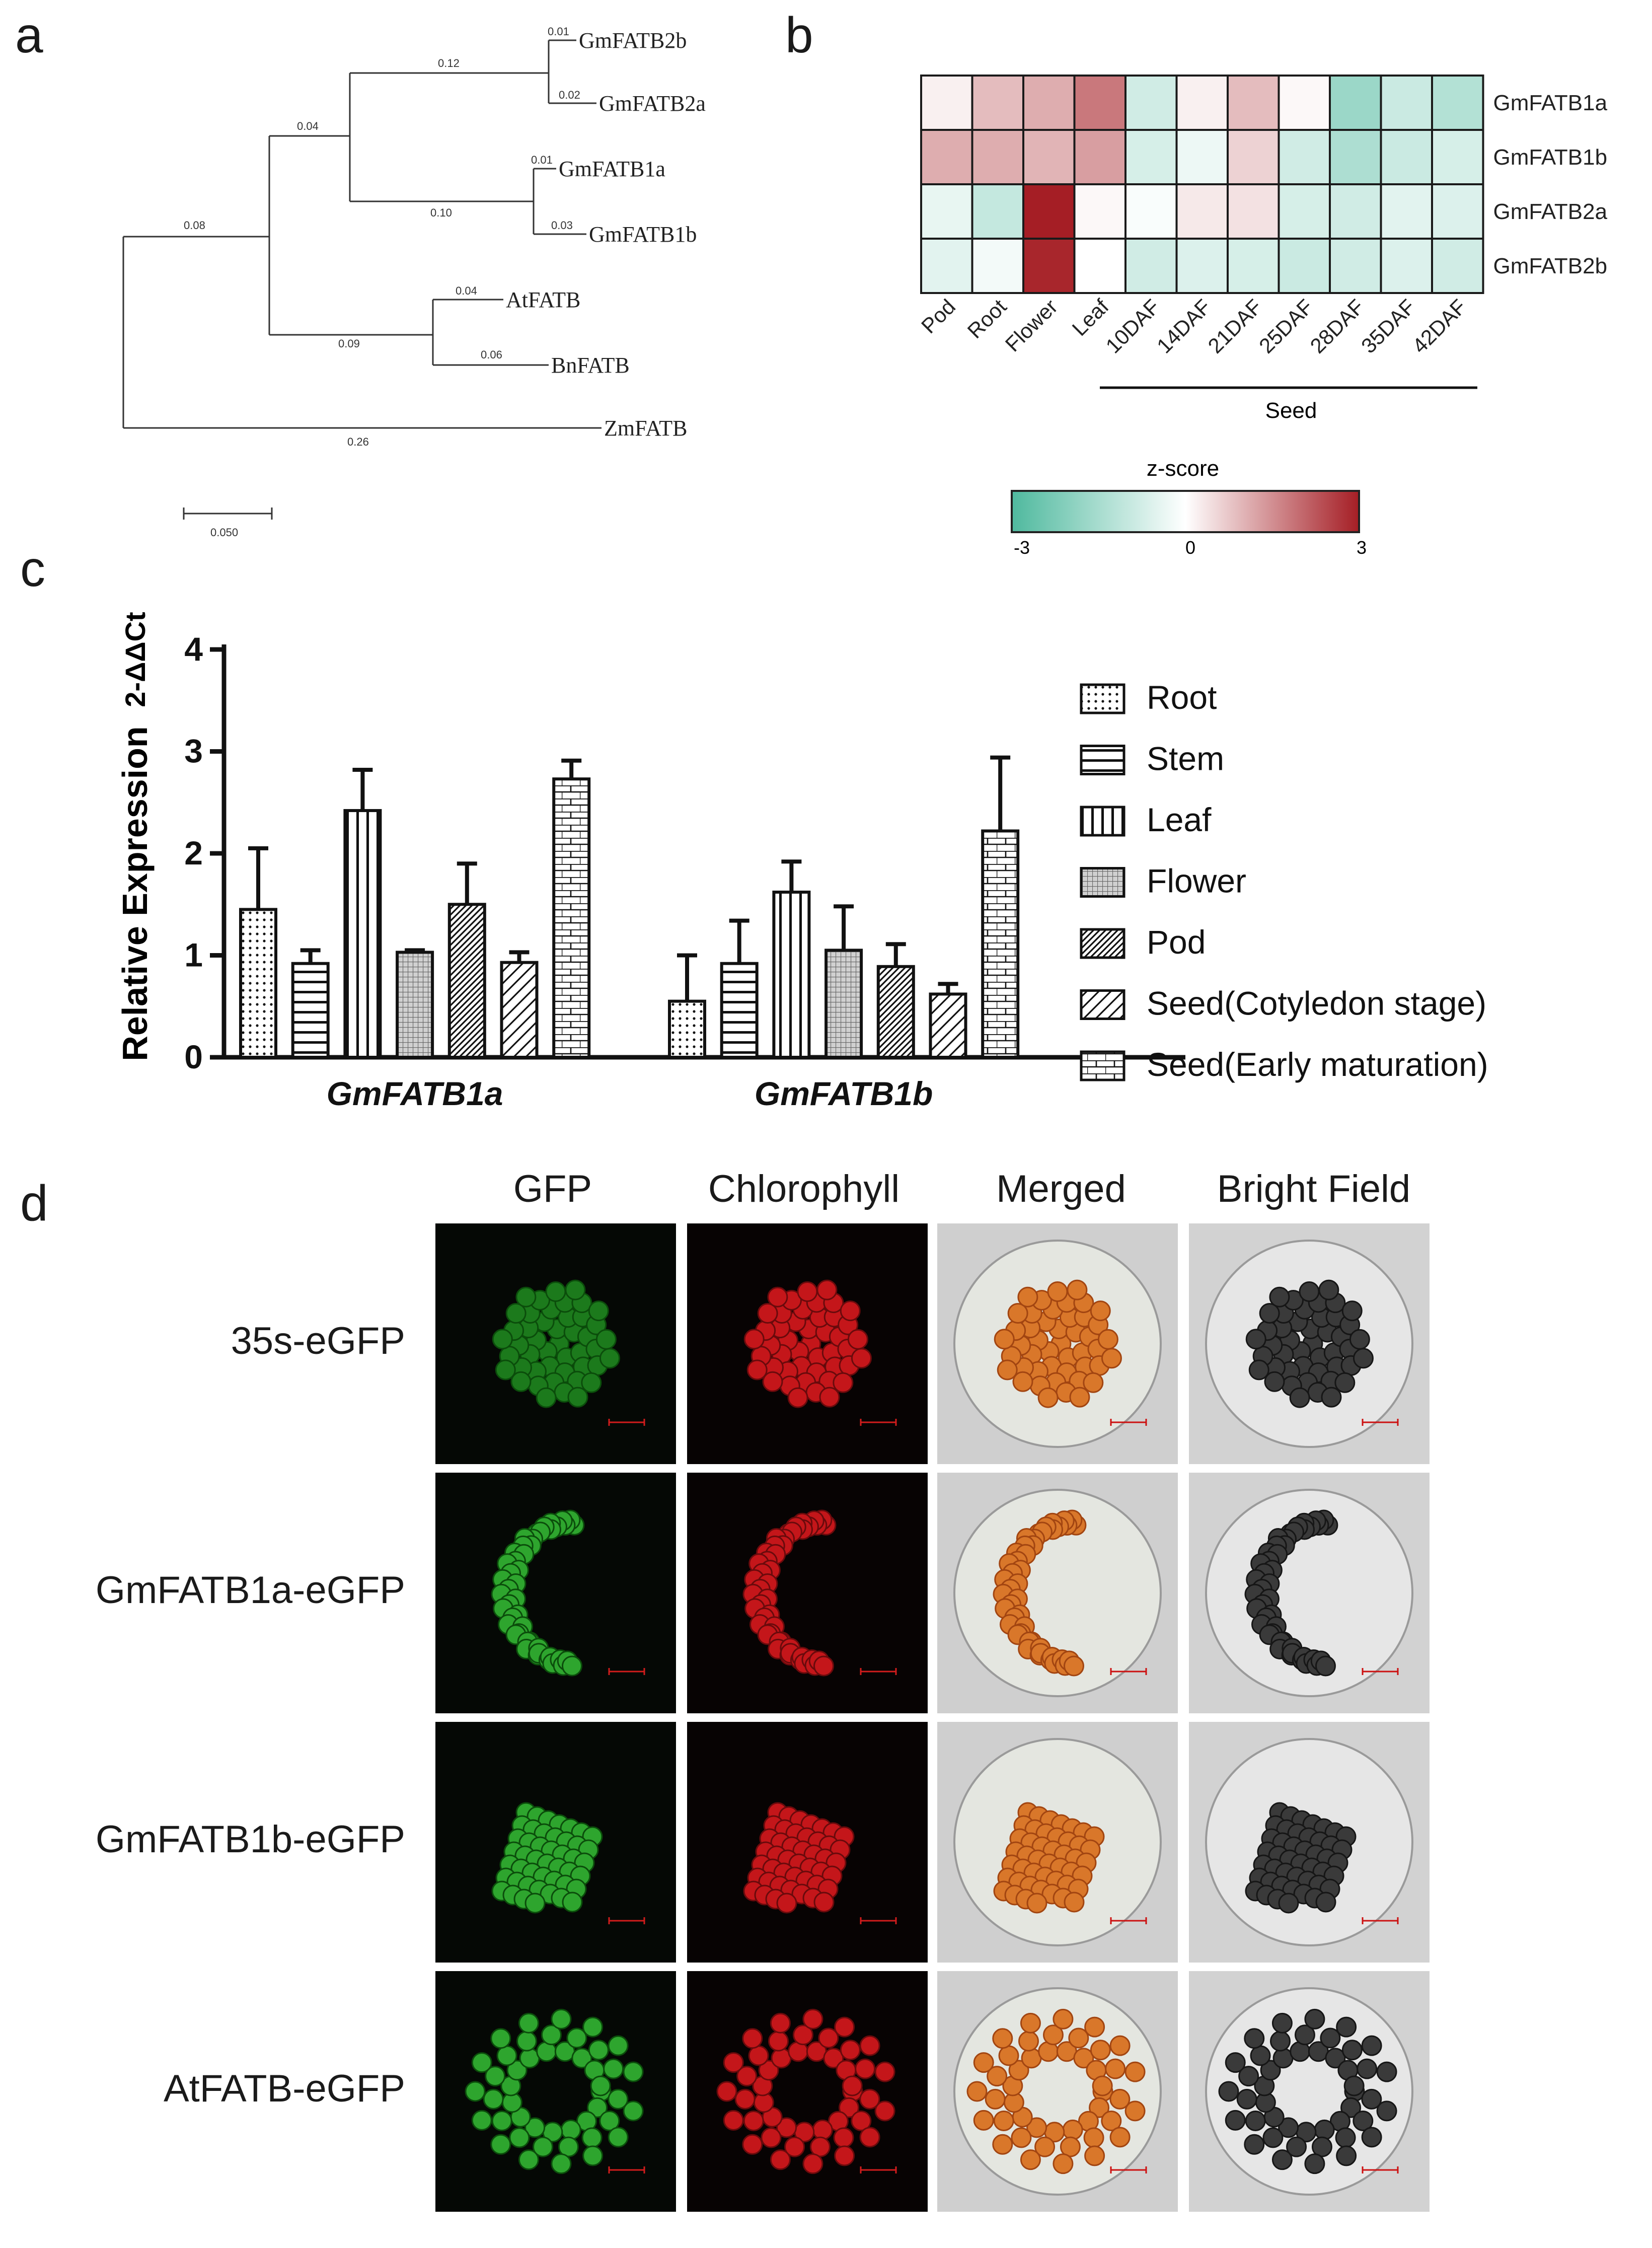 The height and width of the screenshot is (2248, 1652). Describe the element at coordinates (250, 1839) in the screenshot. I see `micro-row-label: GmFATB1b-eGFP` at that location.